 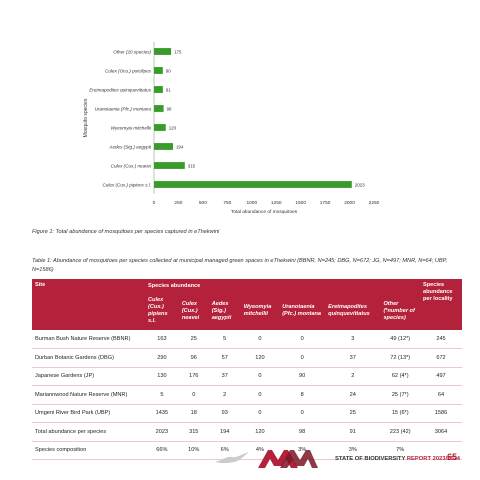 What do you see at coordinates (88, 304) in the screenshot?
I see `header-site: Site` at bounding box center [88, 304].